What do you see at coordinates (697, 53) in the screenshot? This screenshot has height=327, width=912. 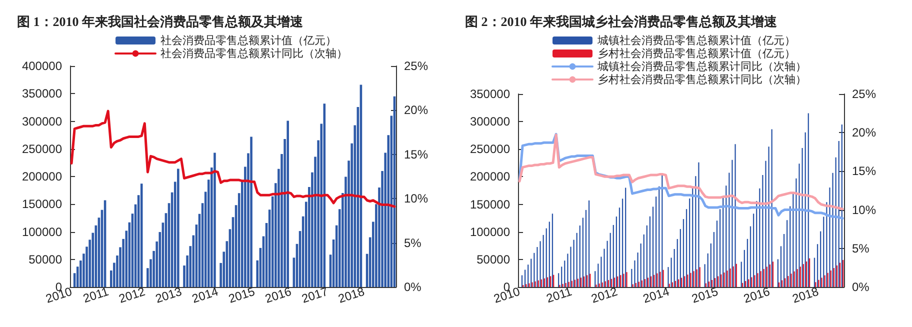 I see `legend-label: 乡村社会消费品零售总额累计值（亿元）` at bounding box center [697, 53].